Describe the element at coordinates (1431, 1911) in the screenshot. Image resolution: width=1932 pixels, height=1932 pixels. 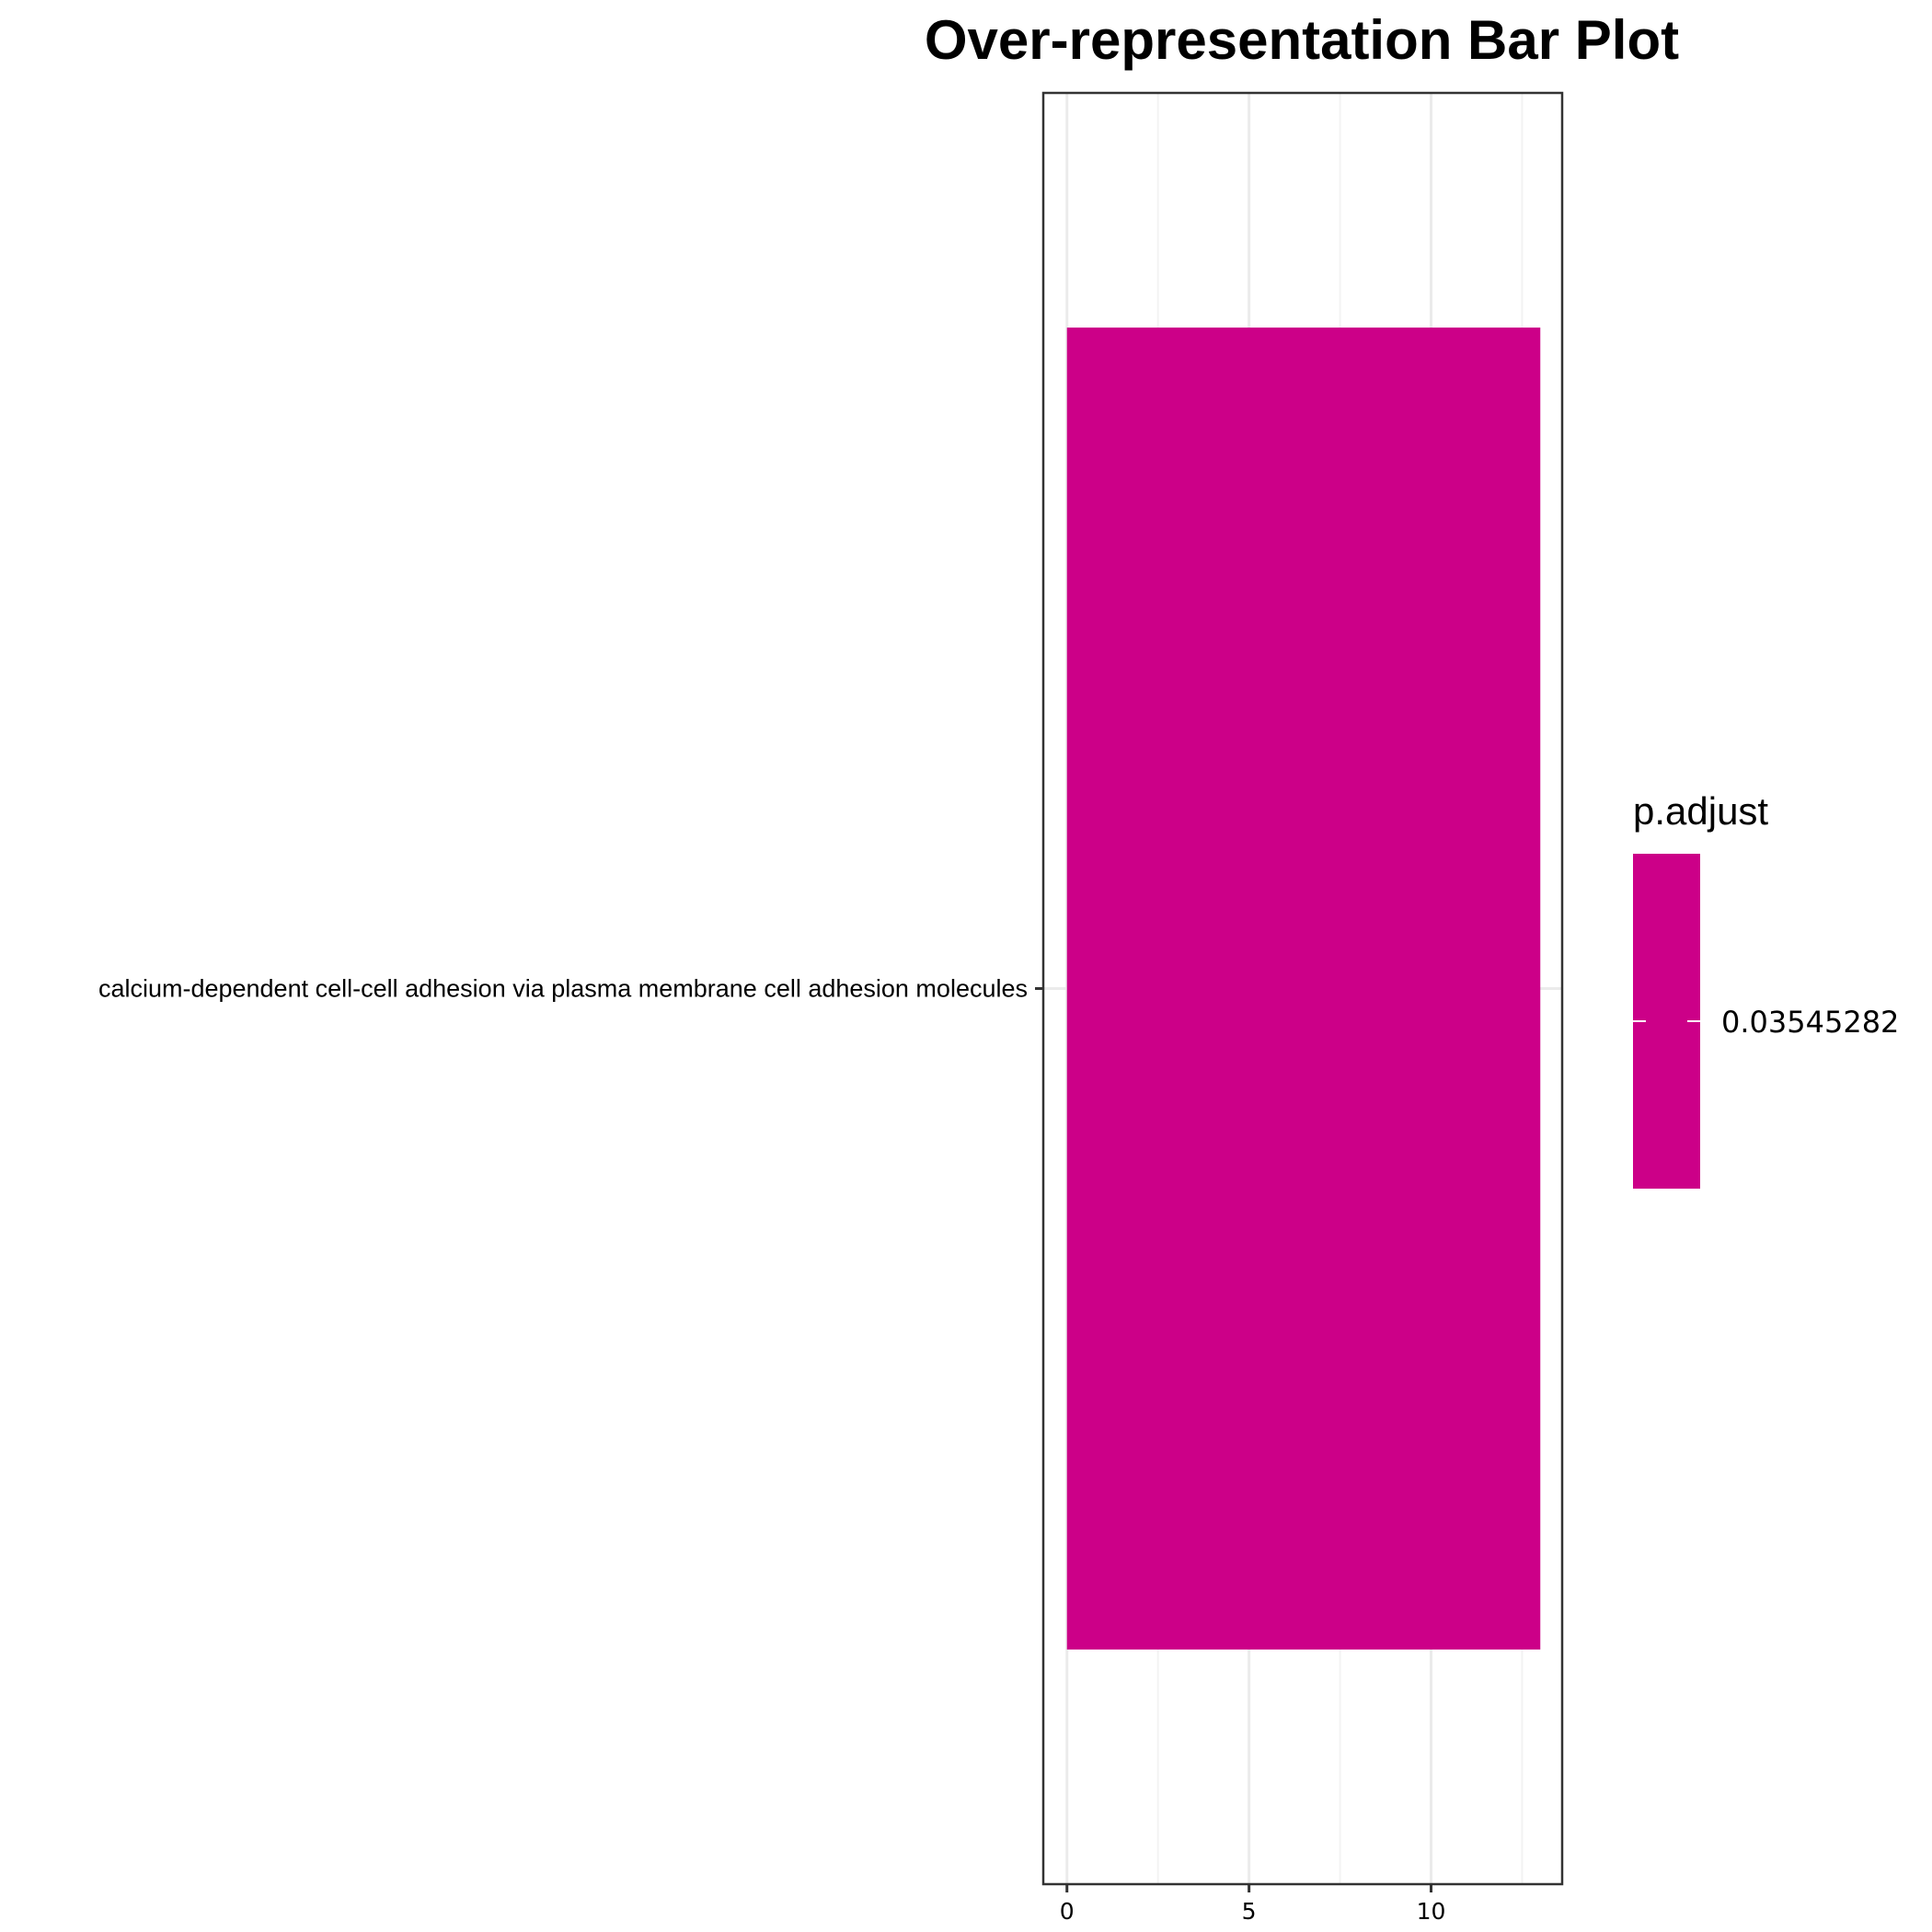
I see `x-tick-label: 10` at that location.